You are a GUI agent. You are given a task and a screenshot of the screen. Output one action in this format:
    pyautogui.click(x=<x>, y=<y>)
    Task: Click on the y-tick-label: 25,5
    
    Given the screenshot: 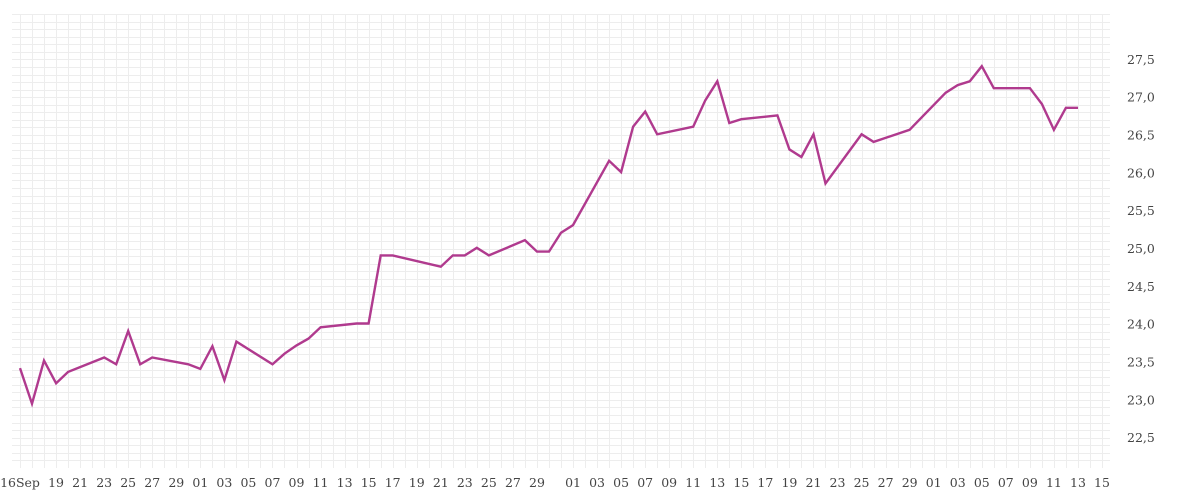 What is the action you would take?
    pyautogui.click(x=1141, y=210)
    